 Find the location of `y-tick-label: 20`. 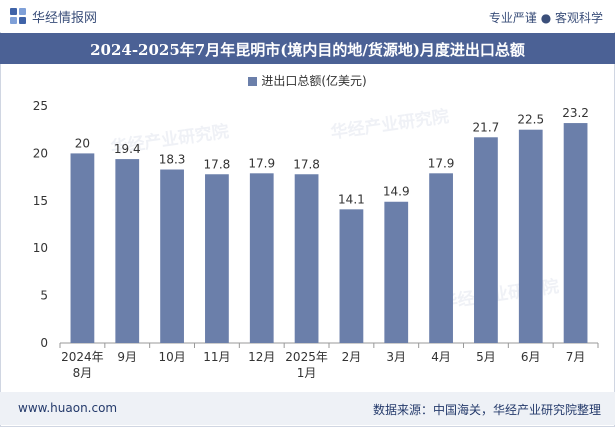

y-tick-label: 20 is located at coordinates (40, 153).